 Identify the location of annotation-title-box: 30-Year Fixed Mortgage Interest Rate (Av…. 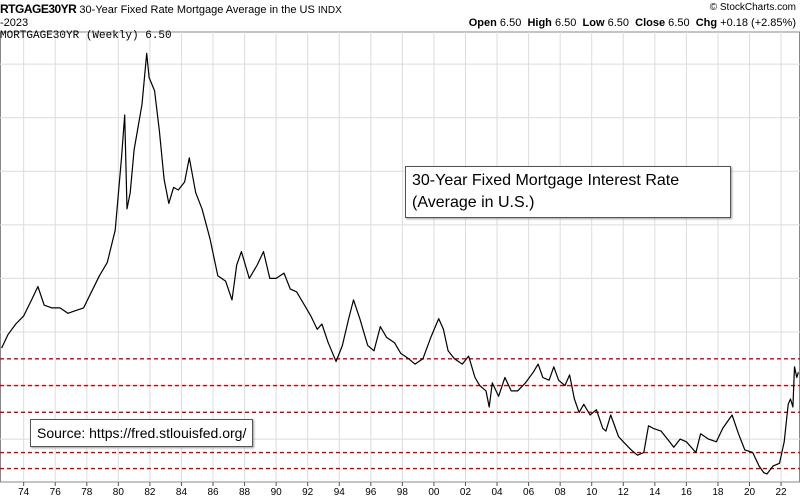
(568, 192).